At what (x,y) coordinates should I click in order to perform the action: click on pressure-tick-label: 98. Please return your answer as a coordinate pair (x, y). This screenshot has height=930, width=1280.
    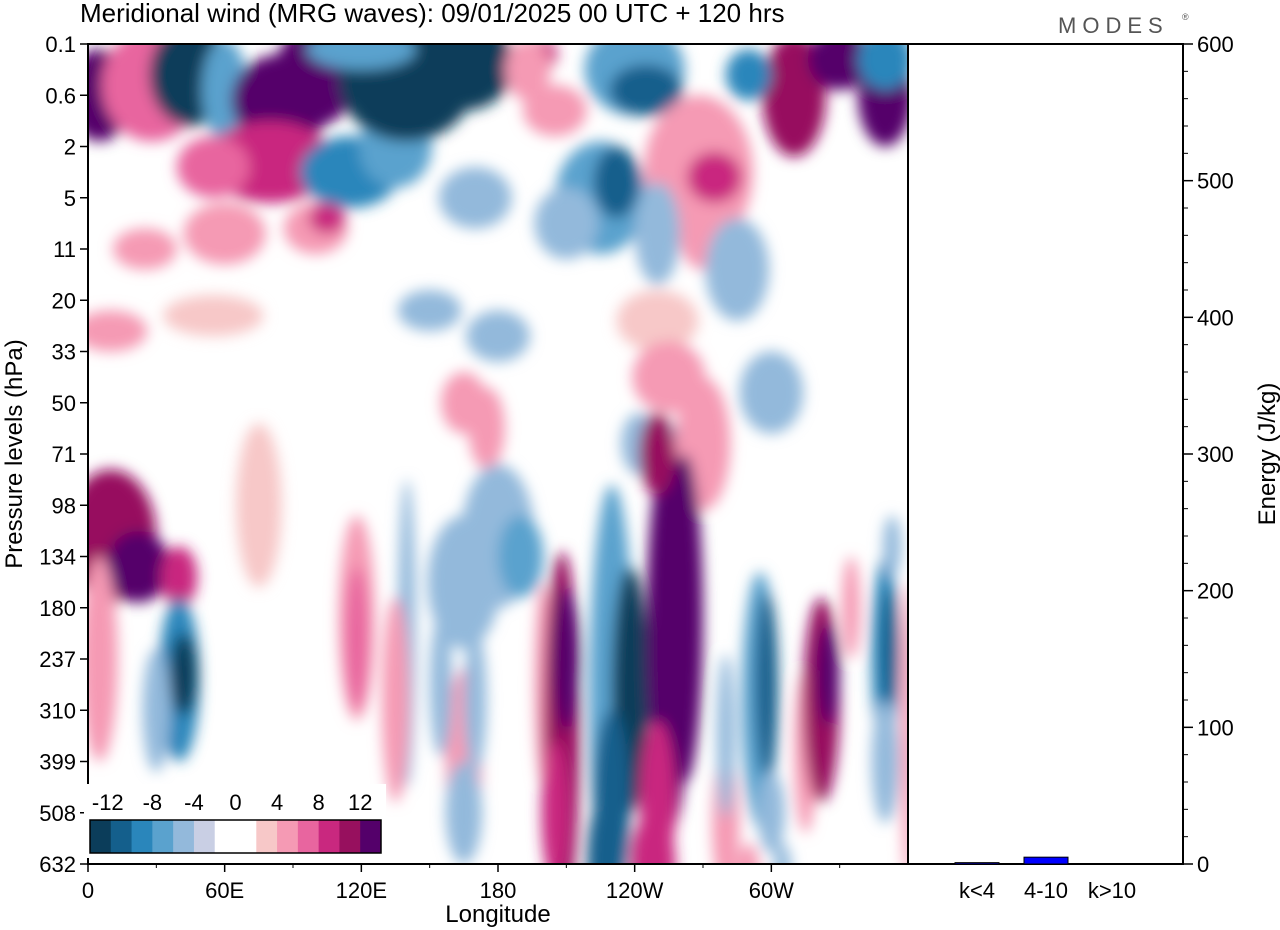
    Looking at the image, I should click on (64, 505).